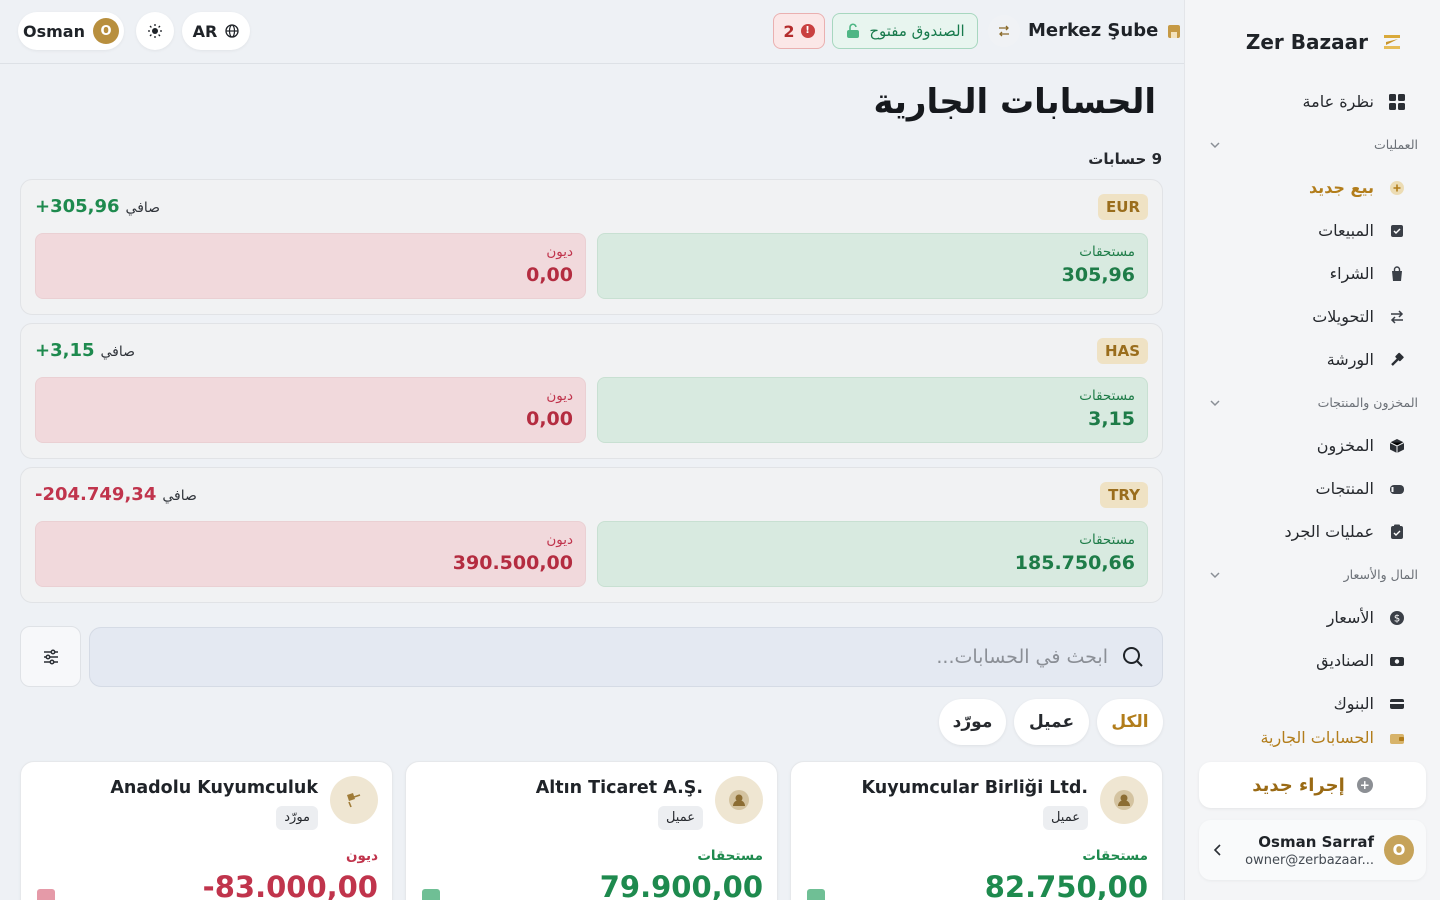  I want to click on brand: Zer Bazaar, so click(1324, 42).